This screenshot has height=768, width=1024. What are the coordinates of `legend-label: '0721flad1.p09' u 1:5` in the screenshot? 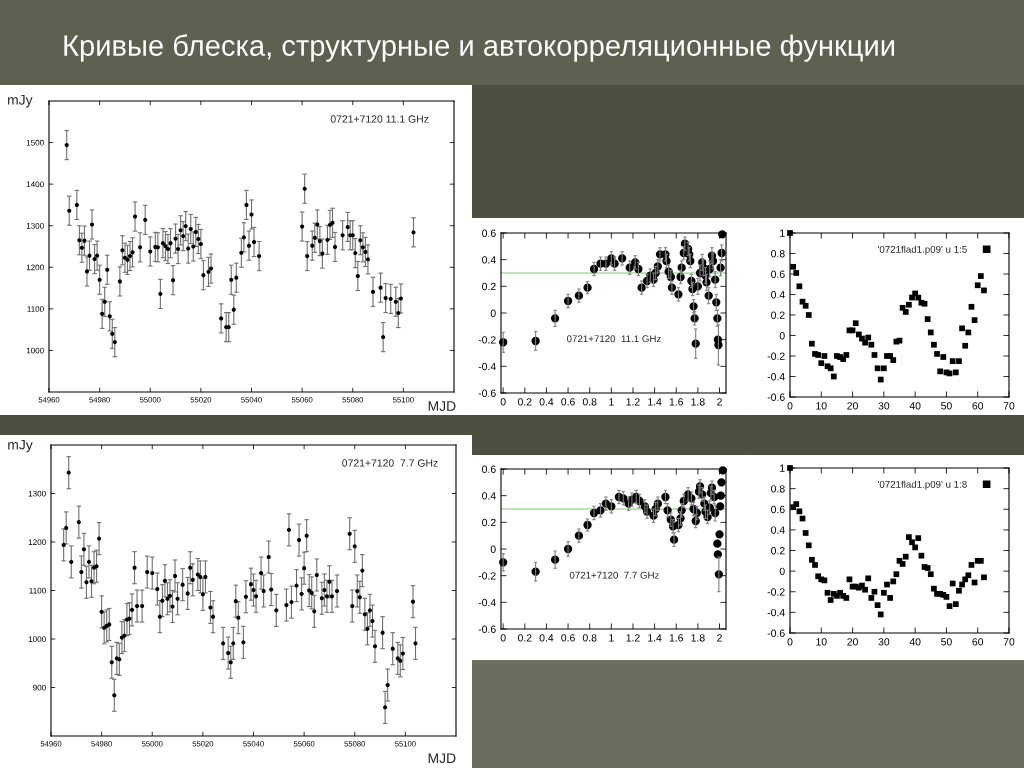 It's located at (922, 250).